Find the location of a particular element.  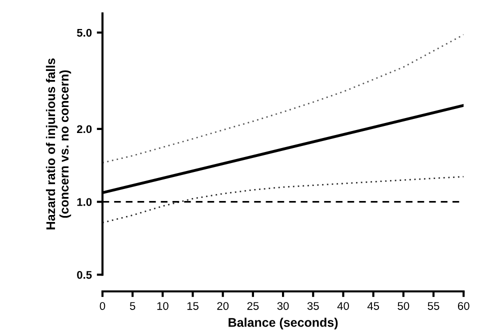

x-tick-label: 25 is located at coordinates (253, 306).